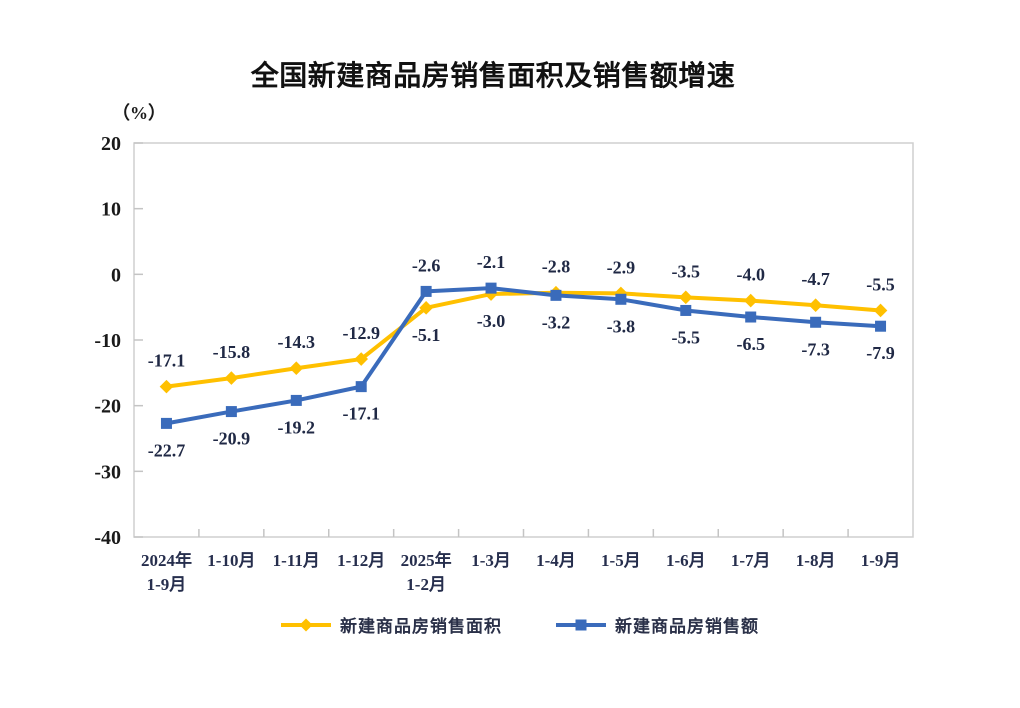 This screenshot has width=1020, height=708. Describe the element at coordinates (167, 450) in the screenshot. I see `data-label: -22.7` at that location.